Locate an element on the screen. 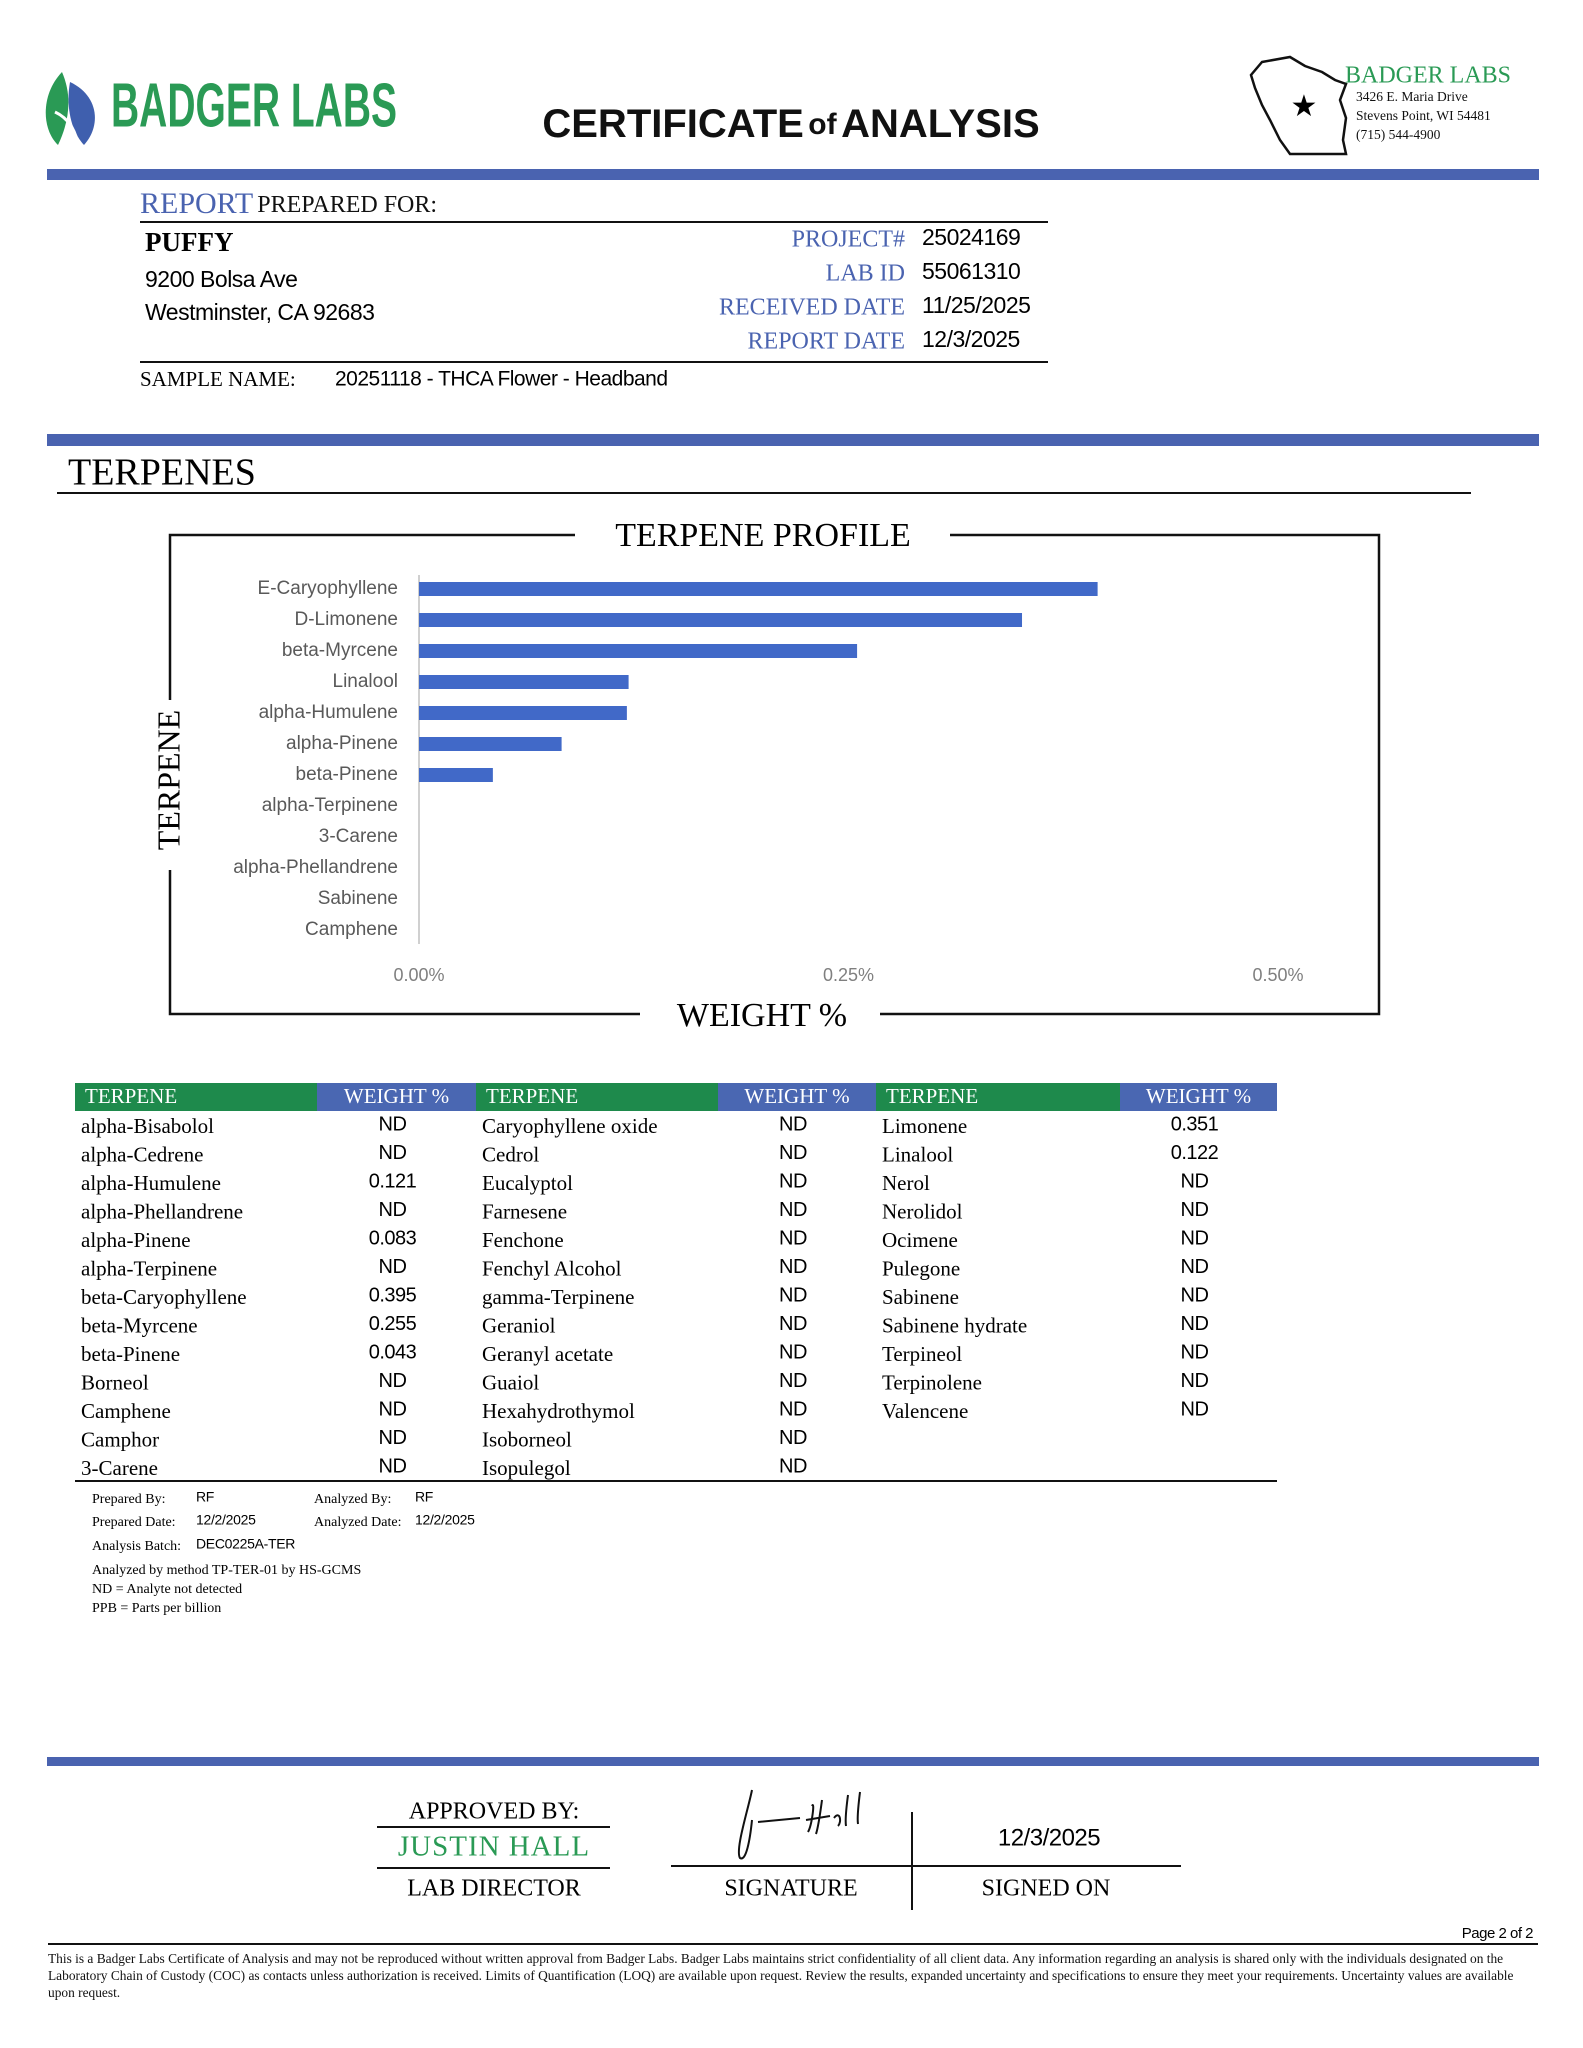 The height and width of the screenshot is (2048, 1583). approved-label: APPROVED BY: is located at coordinates (494, 1812).